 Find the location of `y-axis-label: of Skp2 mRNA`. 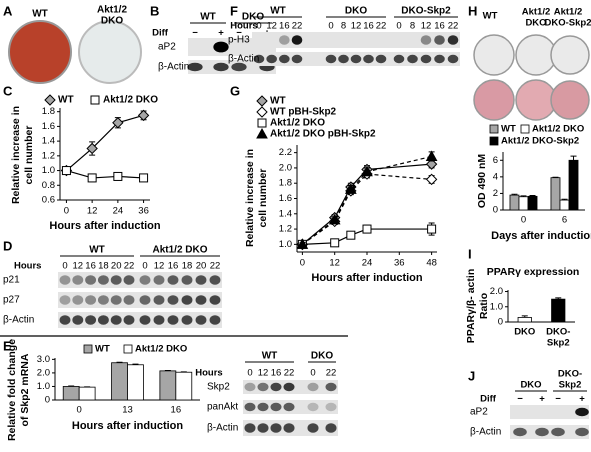

y-axis-label: of Skp2 mRNA is located at coordinates (25, 389).